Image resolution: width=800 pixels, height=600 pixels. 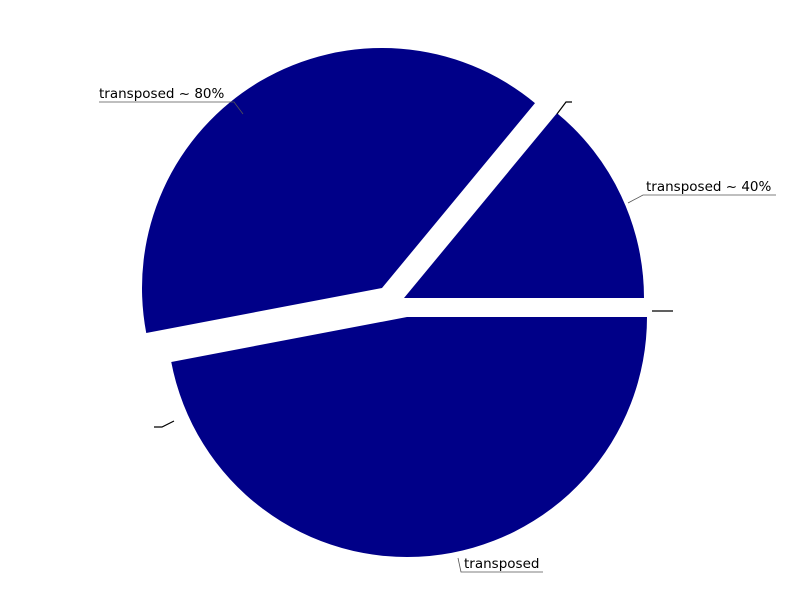 What do you see at coordinates (524, 205) in the screenshot?
I see `pie-slice` at bounding box center [524, 205].